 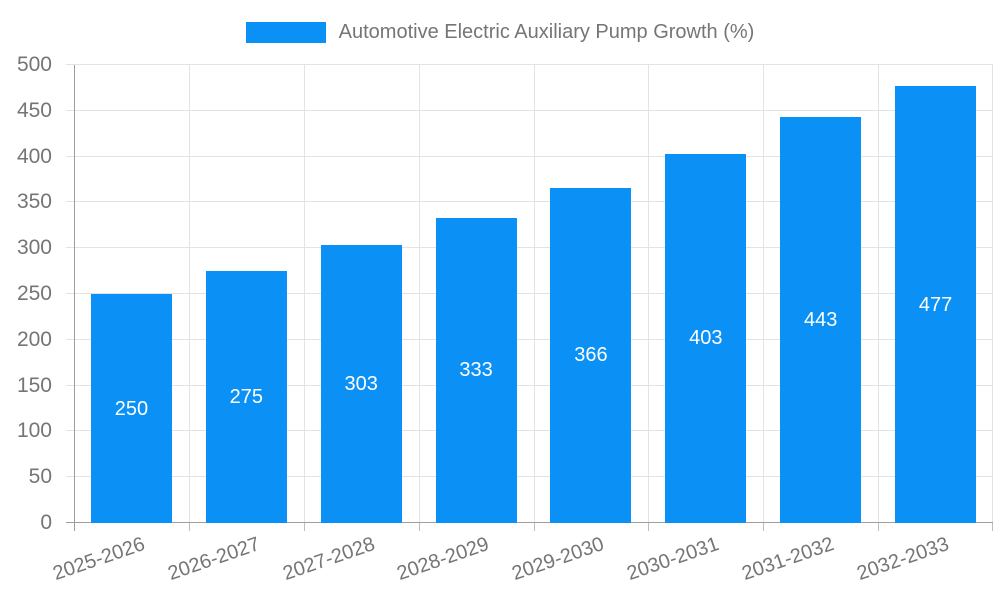 What do you see at coordinates (558, 559) in the screenshot?
I see `x-tick-label: 2029-2030` at bounding box center [558, 559].